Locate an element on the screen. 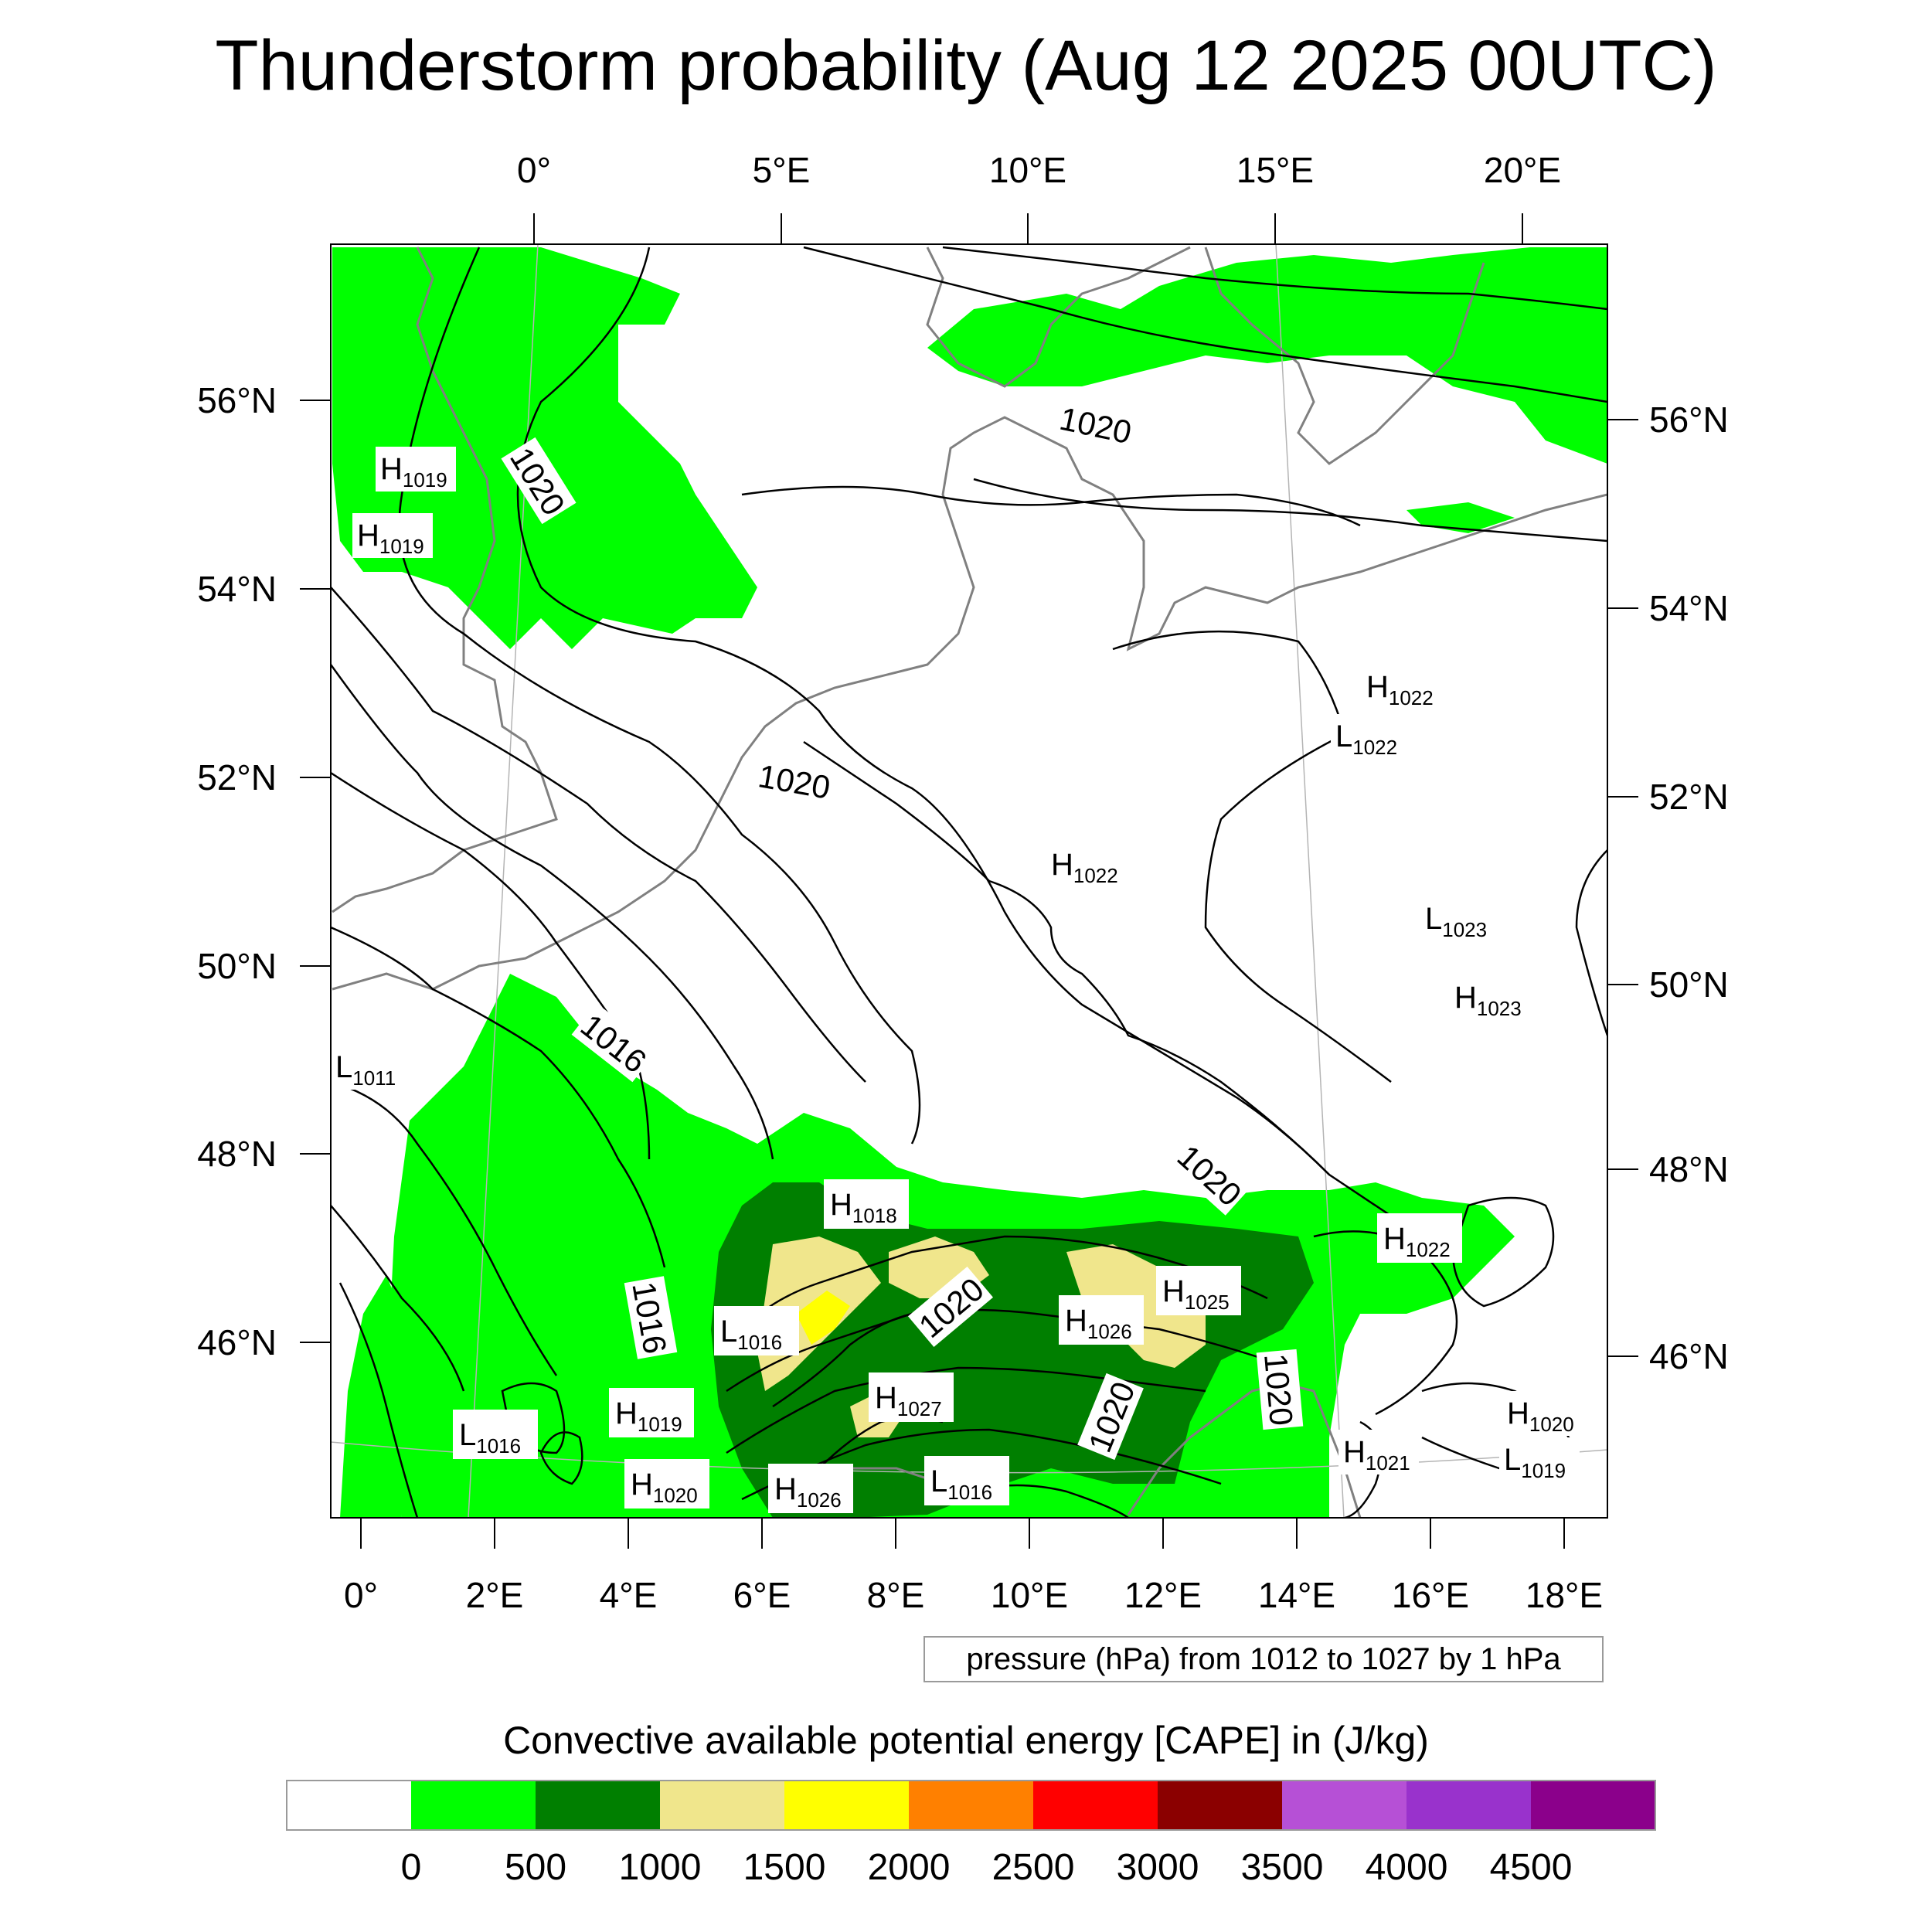 The width and height of the screenshot is (1932, 1932). center-value: 1025 is located at coordinates (1207, 1303).